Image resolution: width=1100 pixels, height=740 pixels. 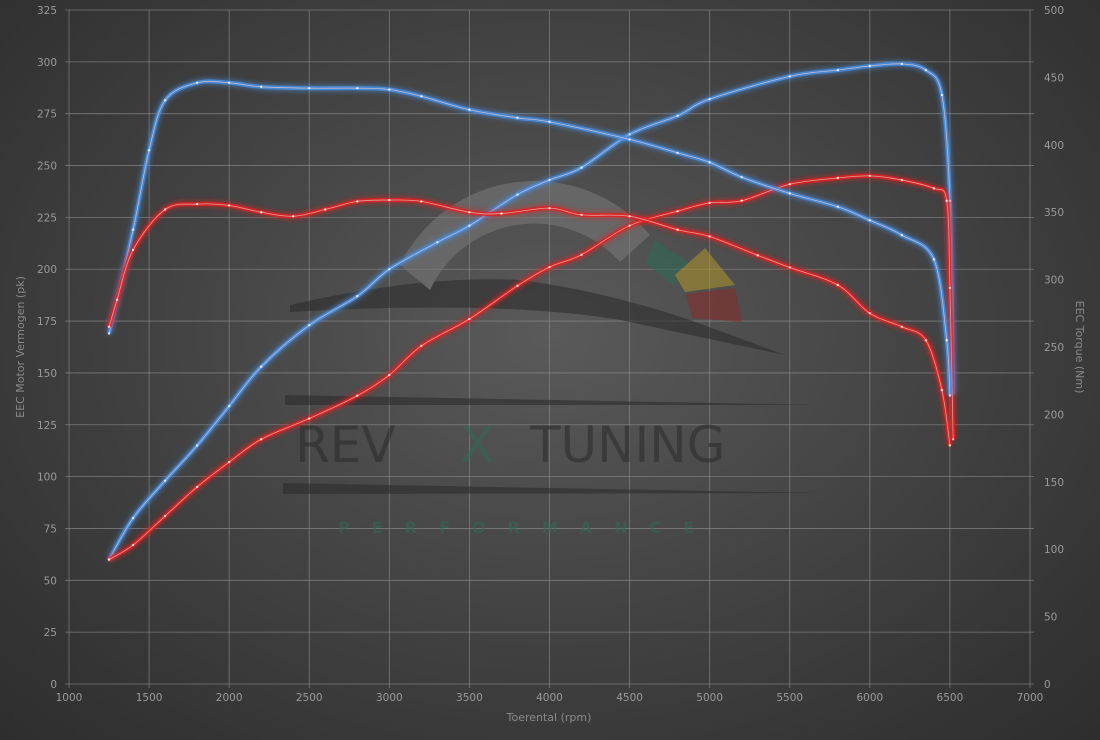 What do you see at coordinates (527, 527) in the screenshot?
I see `logo-text-performance: PERFORMANCE` at bounding box center [527, 527].